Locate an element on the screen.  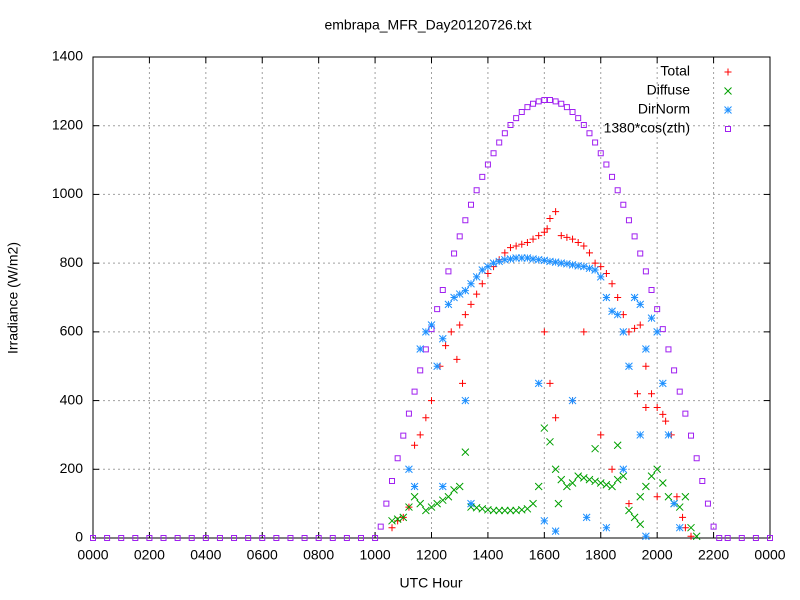
y-tick-label: 800 is located at coordinates (72, 262).